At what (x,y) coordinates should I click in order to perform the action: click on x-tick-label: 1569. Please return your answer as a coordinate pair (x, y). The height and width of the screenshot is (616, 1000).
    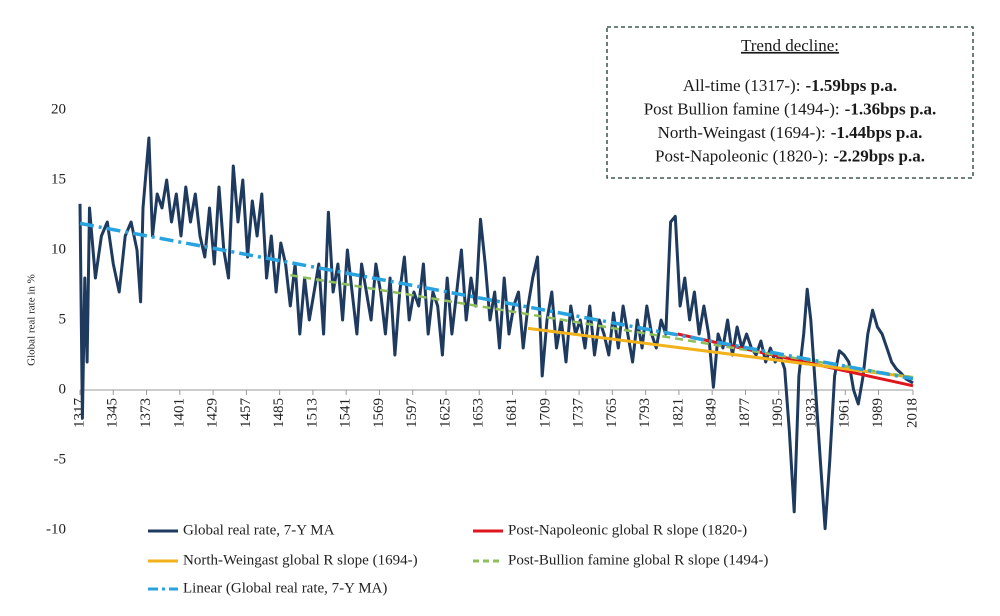
    Looking at the image, I should click on (379, 413).